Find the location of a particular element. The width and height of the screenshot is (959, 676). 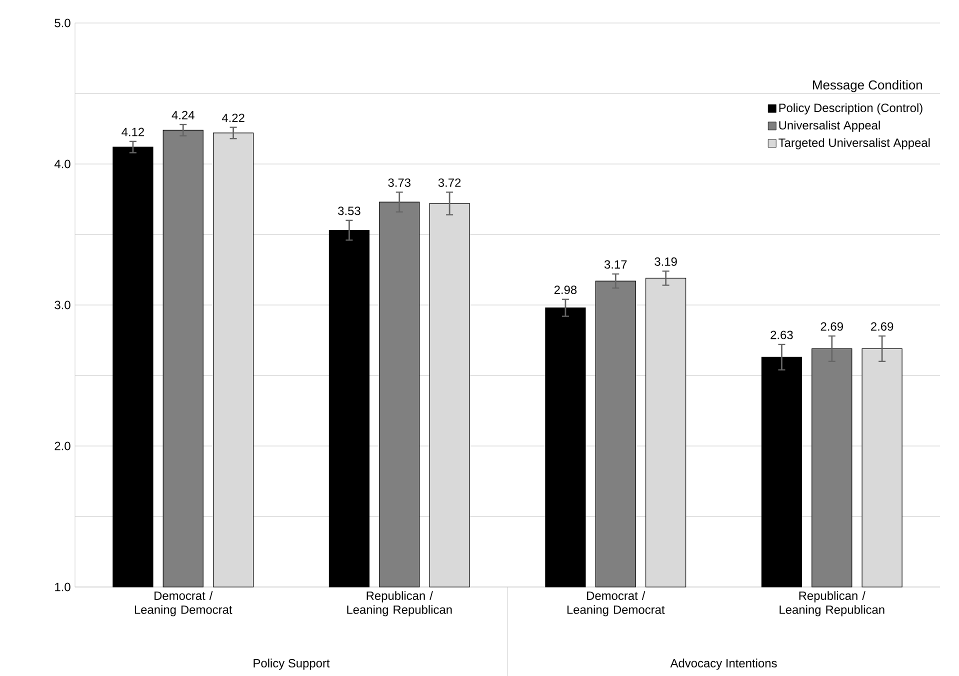

data-label: 3.17 is located at coordinates (615, 264).